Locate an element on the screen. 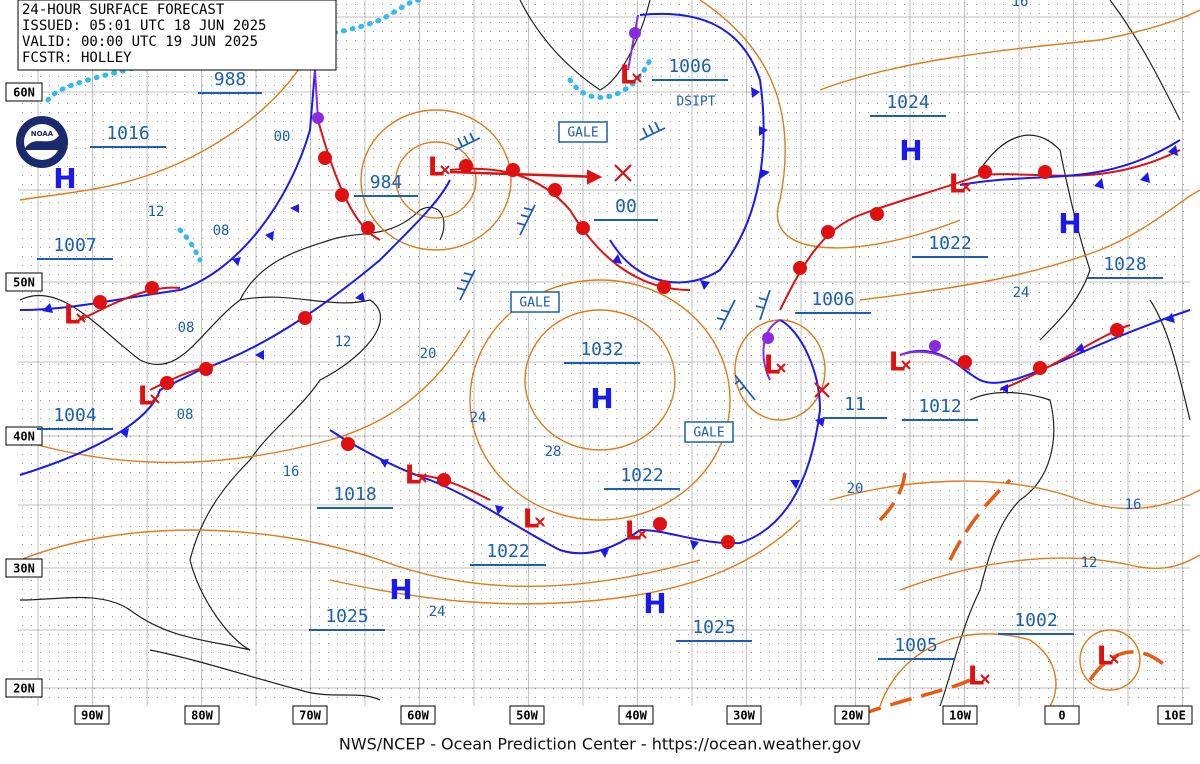  pressure-label: 11 is located at coordinates (855, 404).